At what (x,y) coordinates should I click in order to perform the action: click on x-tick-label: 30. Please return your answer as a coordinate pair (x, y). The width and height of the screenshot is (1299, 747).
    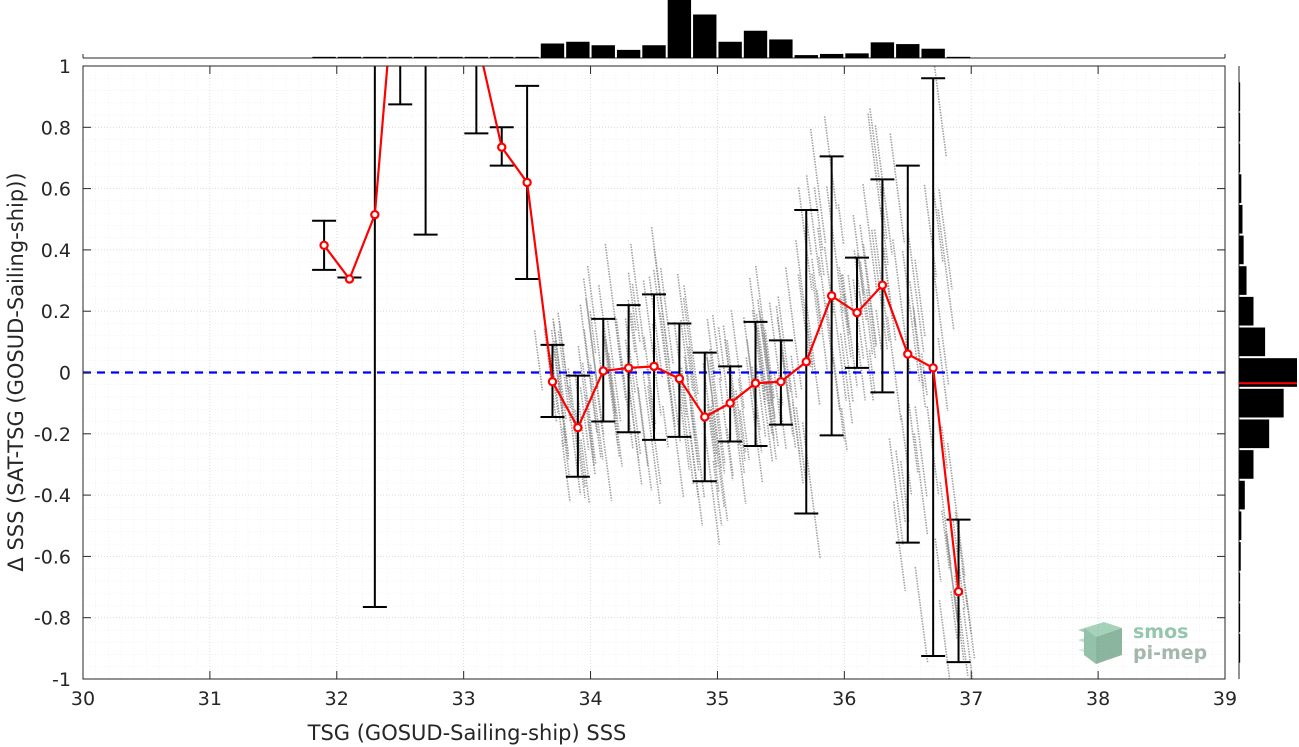
    Looking at the image, I should click on (83, 699).